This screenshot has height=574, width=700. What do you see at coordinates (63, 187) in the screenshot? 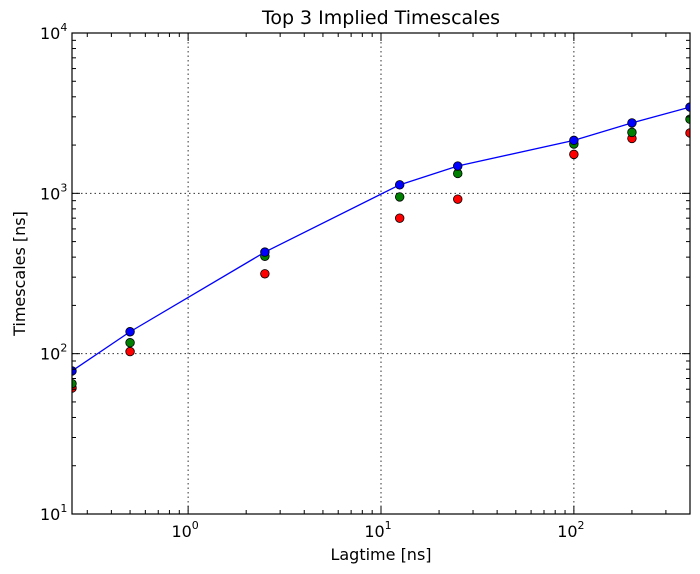
I see `y-tick-exponent: 3` at bounding box center [63, 187].